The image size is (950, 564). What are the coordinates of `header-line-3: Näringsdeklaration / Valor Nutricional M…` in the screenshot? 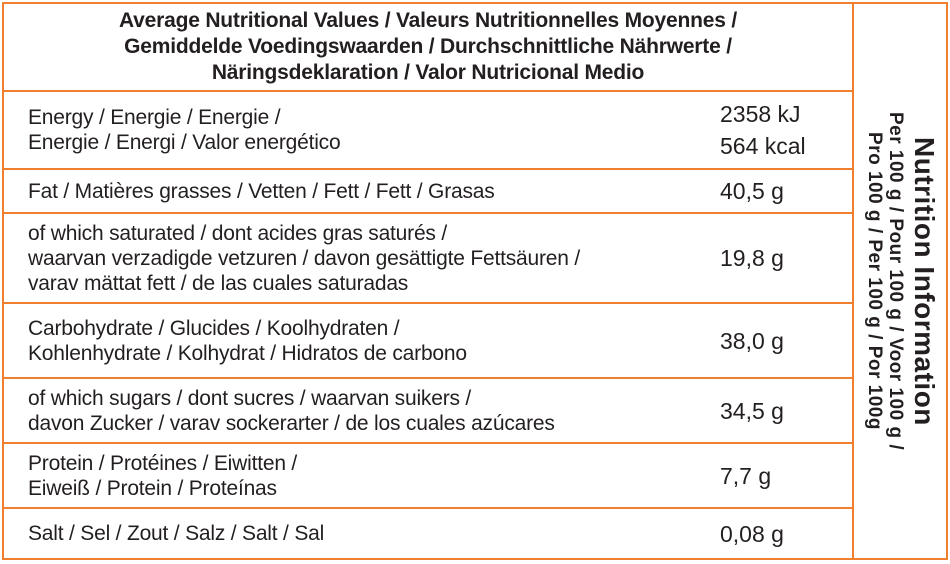 It's located at (428, 72).